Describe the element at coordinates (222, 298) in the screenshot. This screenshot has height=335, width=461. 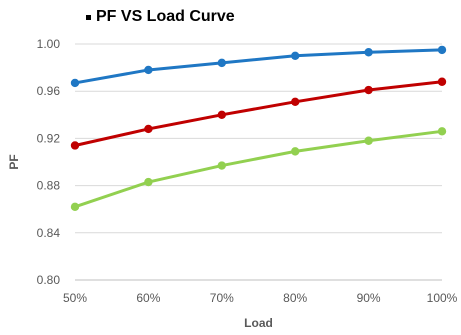
I see `x-tick-label: 70%` at that location.